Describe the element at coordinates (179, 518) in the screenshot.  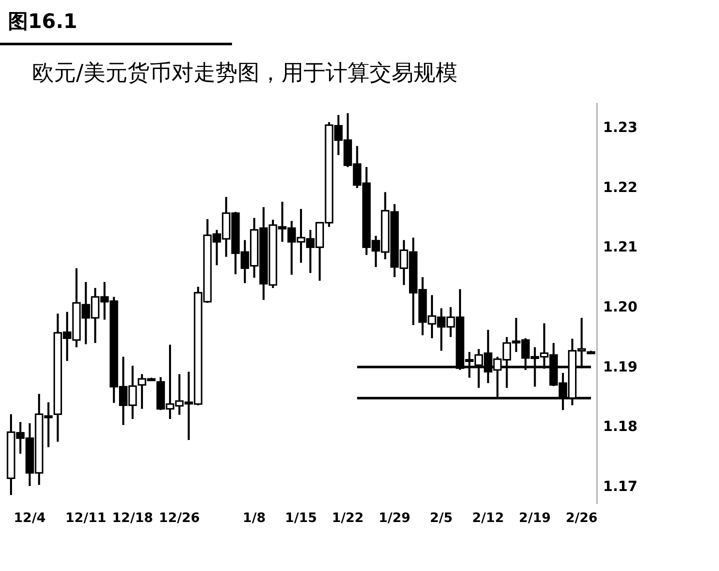
I see `x-tick-label: 12/26` at that location.